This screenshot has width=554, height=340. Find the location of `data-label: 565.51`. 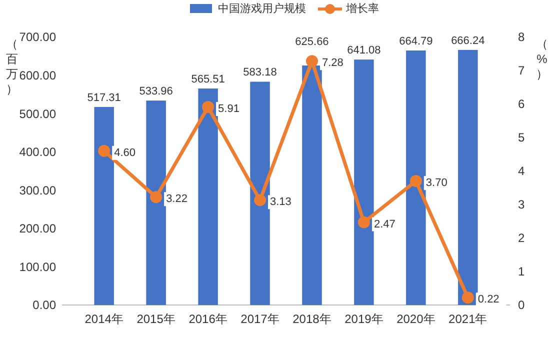

data-label: 565.51 is located at coordinates (208, 79).